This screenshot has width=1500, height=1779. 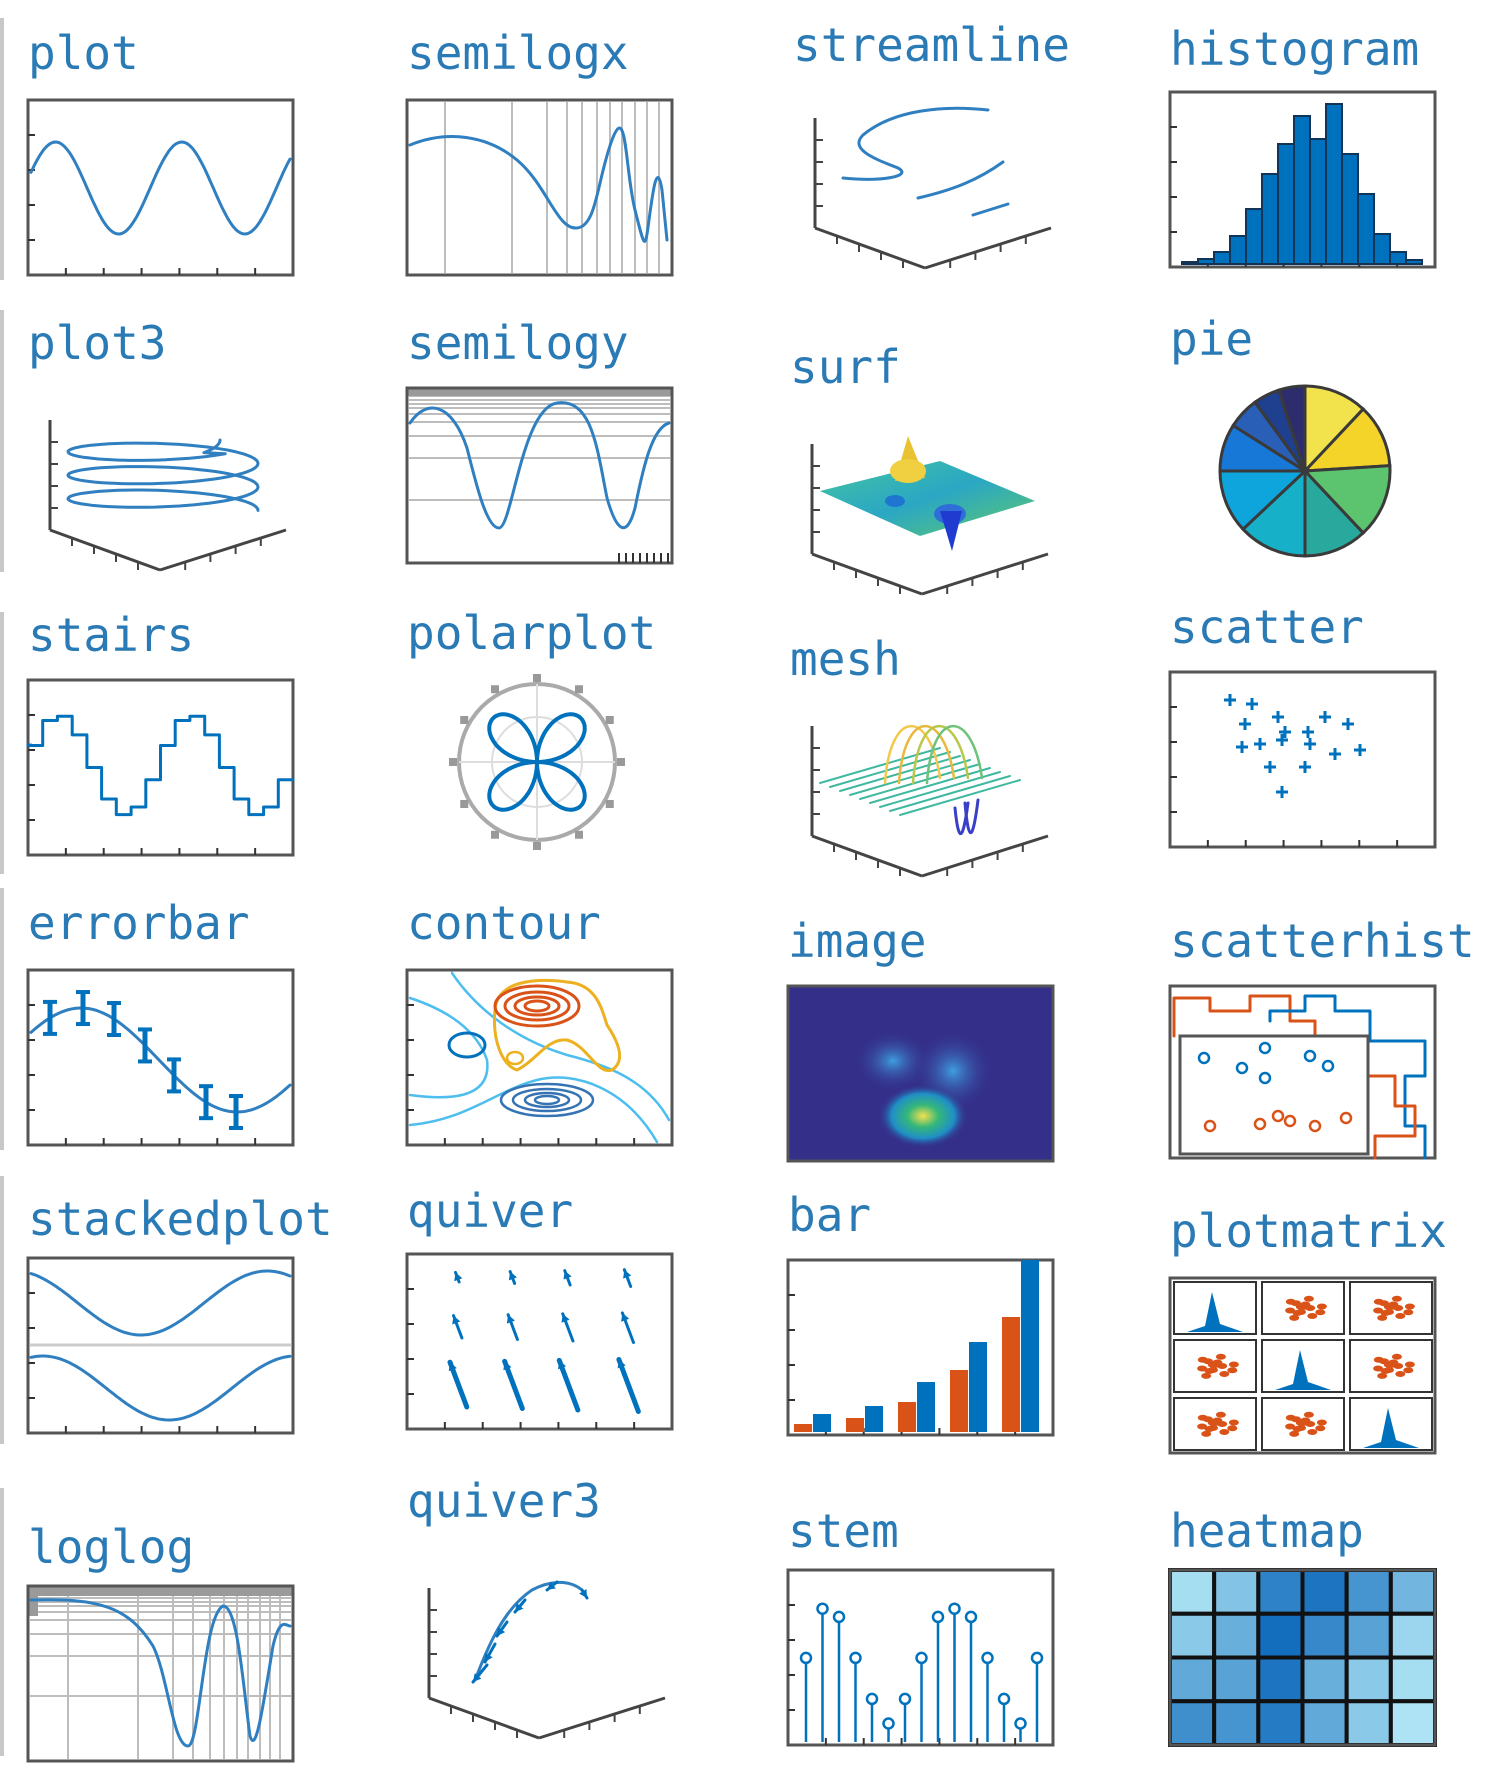 I want to click on semilogy-icon, so click(x=539, y=475).